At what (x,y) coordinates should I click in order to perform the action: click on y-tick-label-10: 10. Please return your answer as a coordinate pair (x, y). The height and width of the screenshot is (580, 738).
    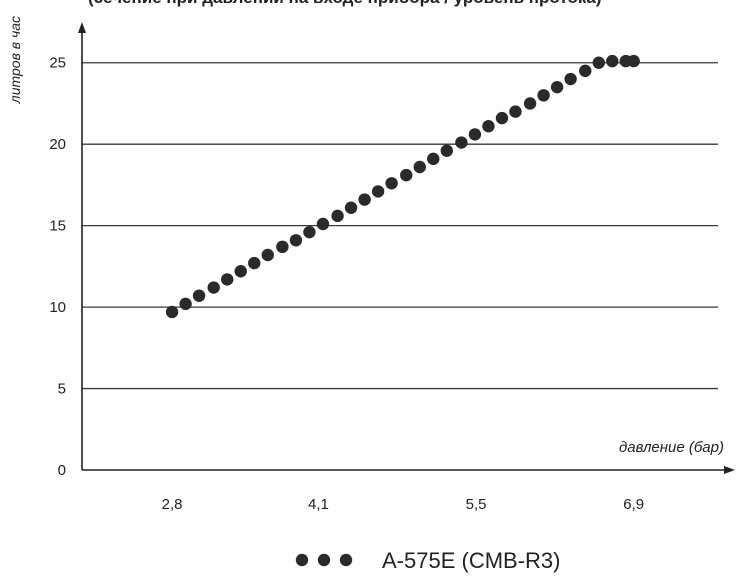
    Looking at the image, I should click on (57, 307).